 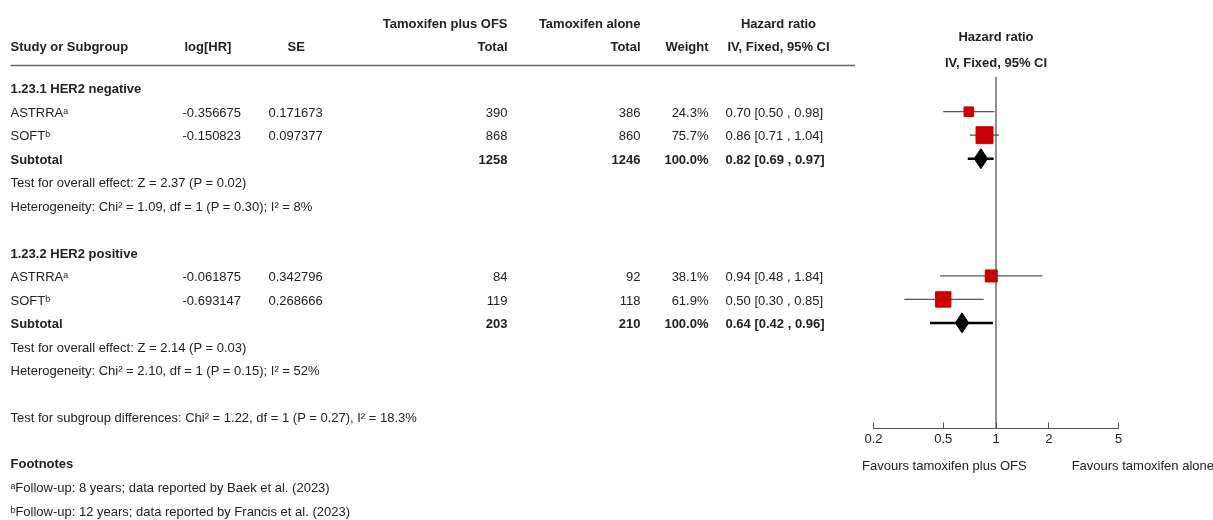 I want to click on text: -0.356675, so click(x=212, y=112).